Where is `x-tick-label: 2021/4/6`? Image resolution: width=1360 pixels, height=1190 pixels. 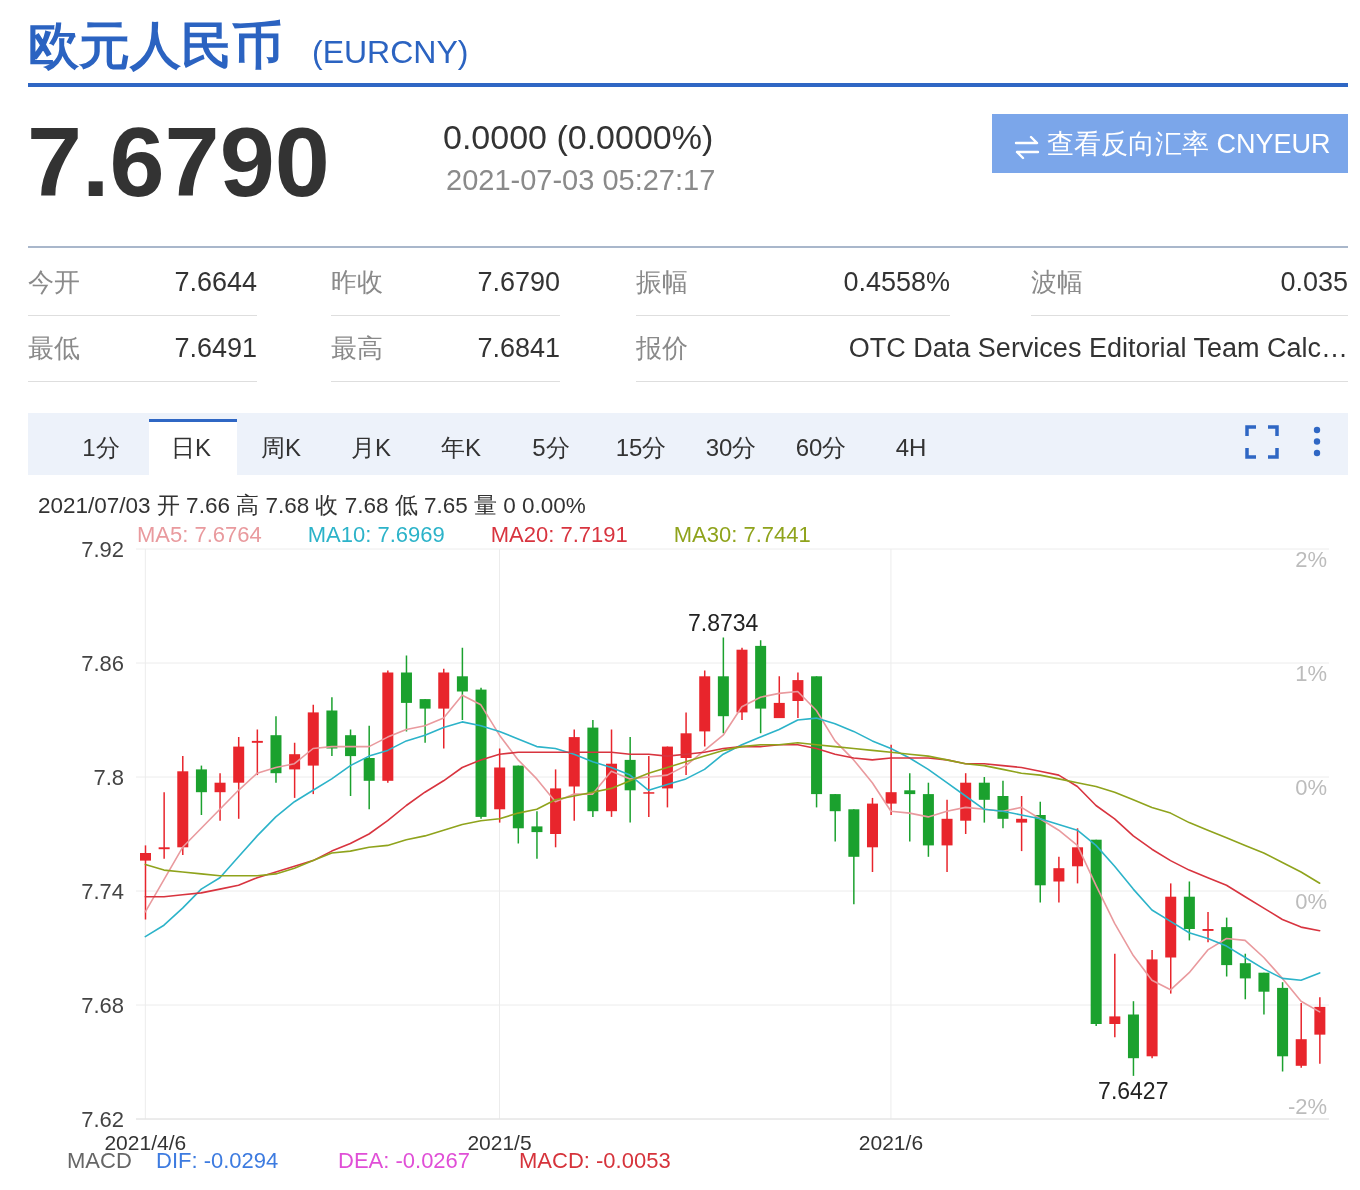
x-tick-label: 2021/4/6 is located at coordinates (145, 1142).